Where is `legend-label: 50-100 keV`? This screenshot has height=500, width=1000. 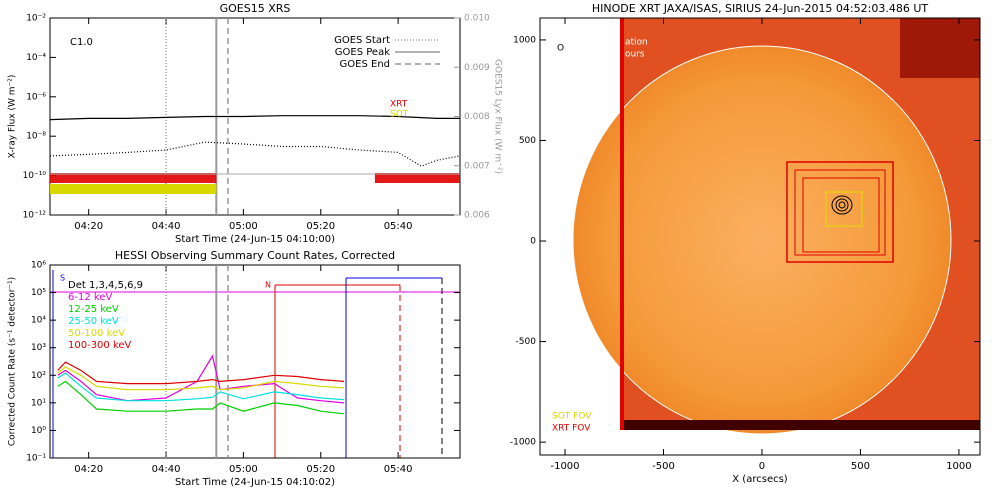 legend-label: 50-100 keV is located at coordinates (96, 333).